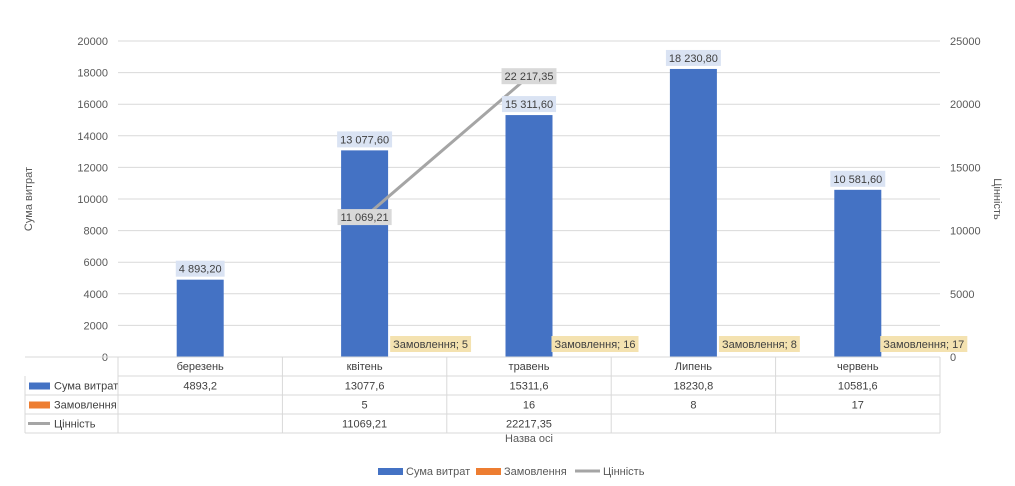 The image size is (1015, 486). Describe the element at coordinates (29, 199) in the screenshot. I see `y-axis-title: Сума витрат` at that location.